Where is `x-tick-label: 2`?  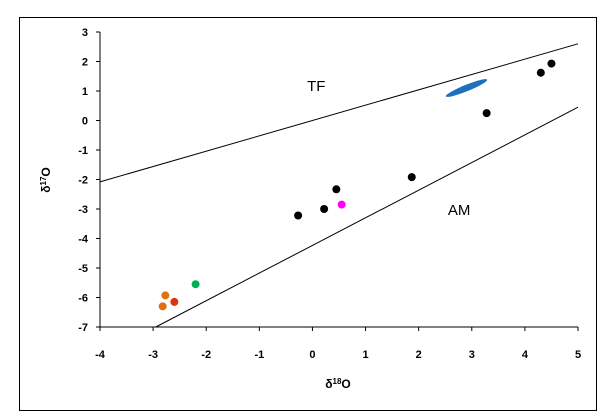 x-tick-label: 2 is located at coordinates (419, 355).